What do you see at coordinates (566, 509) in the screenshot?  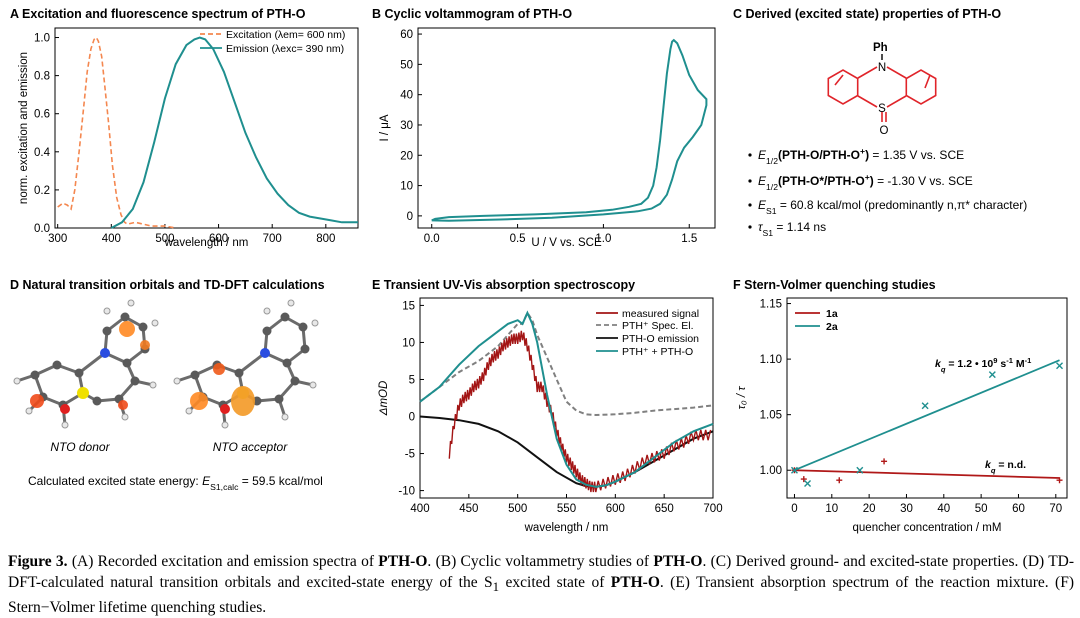 I see `x-tick-label: 550` at bounding box center [566, 509].